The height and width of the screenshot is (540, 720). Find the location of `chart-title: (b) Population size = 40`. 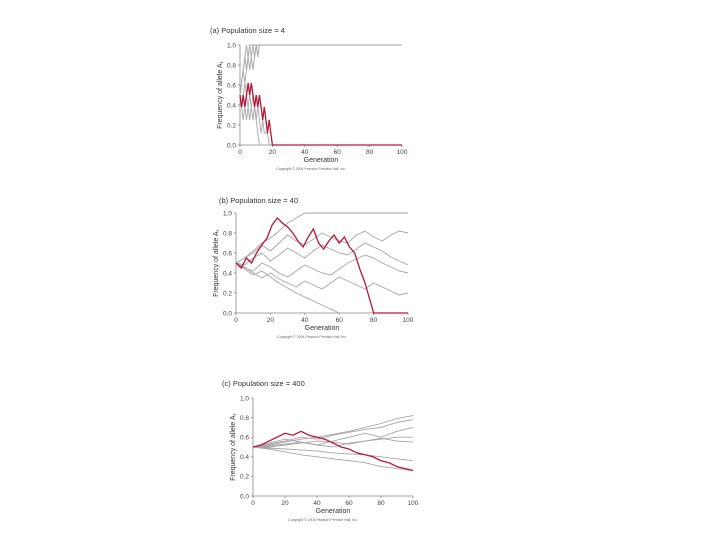

chart-title: (b) Population size = 40 is located at coordinates (258, 200).